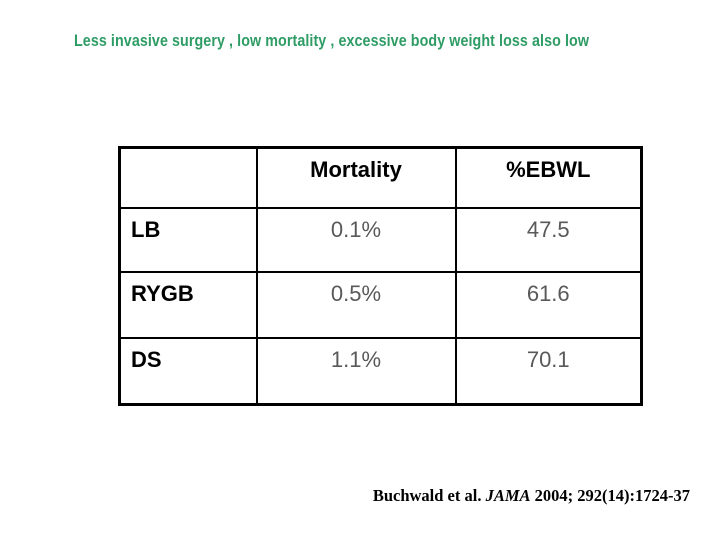 This screenshot has height=540, width=720. What do you see at coordinates (548, 371) in the screenshot?
I see `ebwl-value-ds: 70.1` at bounding box center [548, 371].